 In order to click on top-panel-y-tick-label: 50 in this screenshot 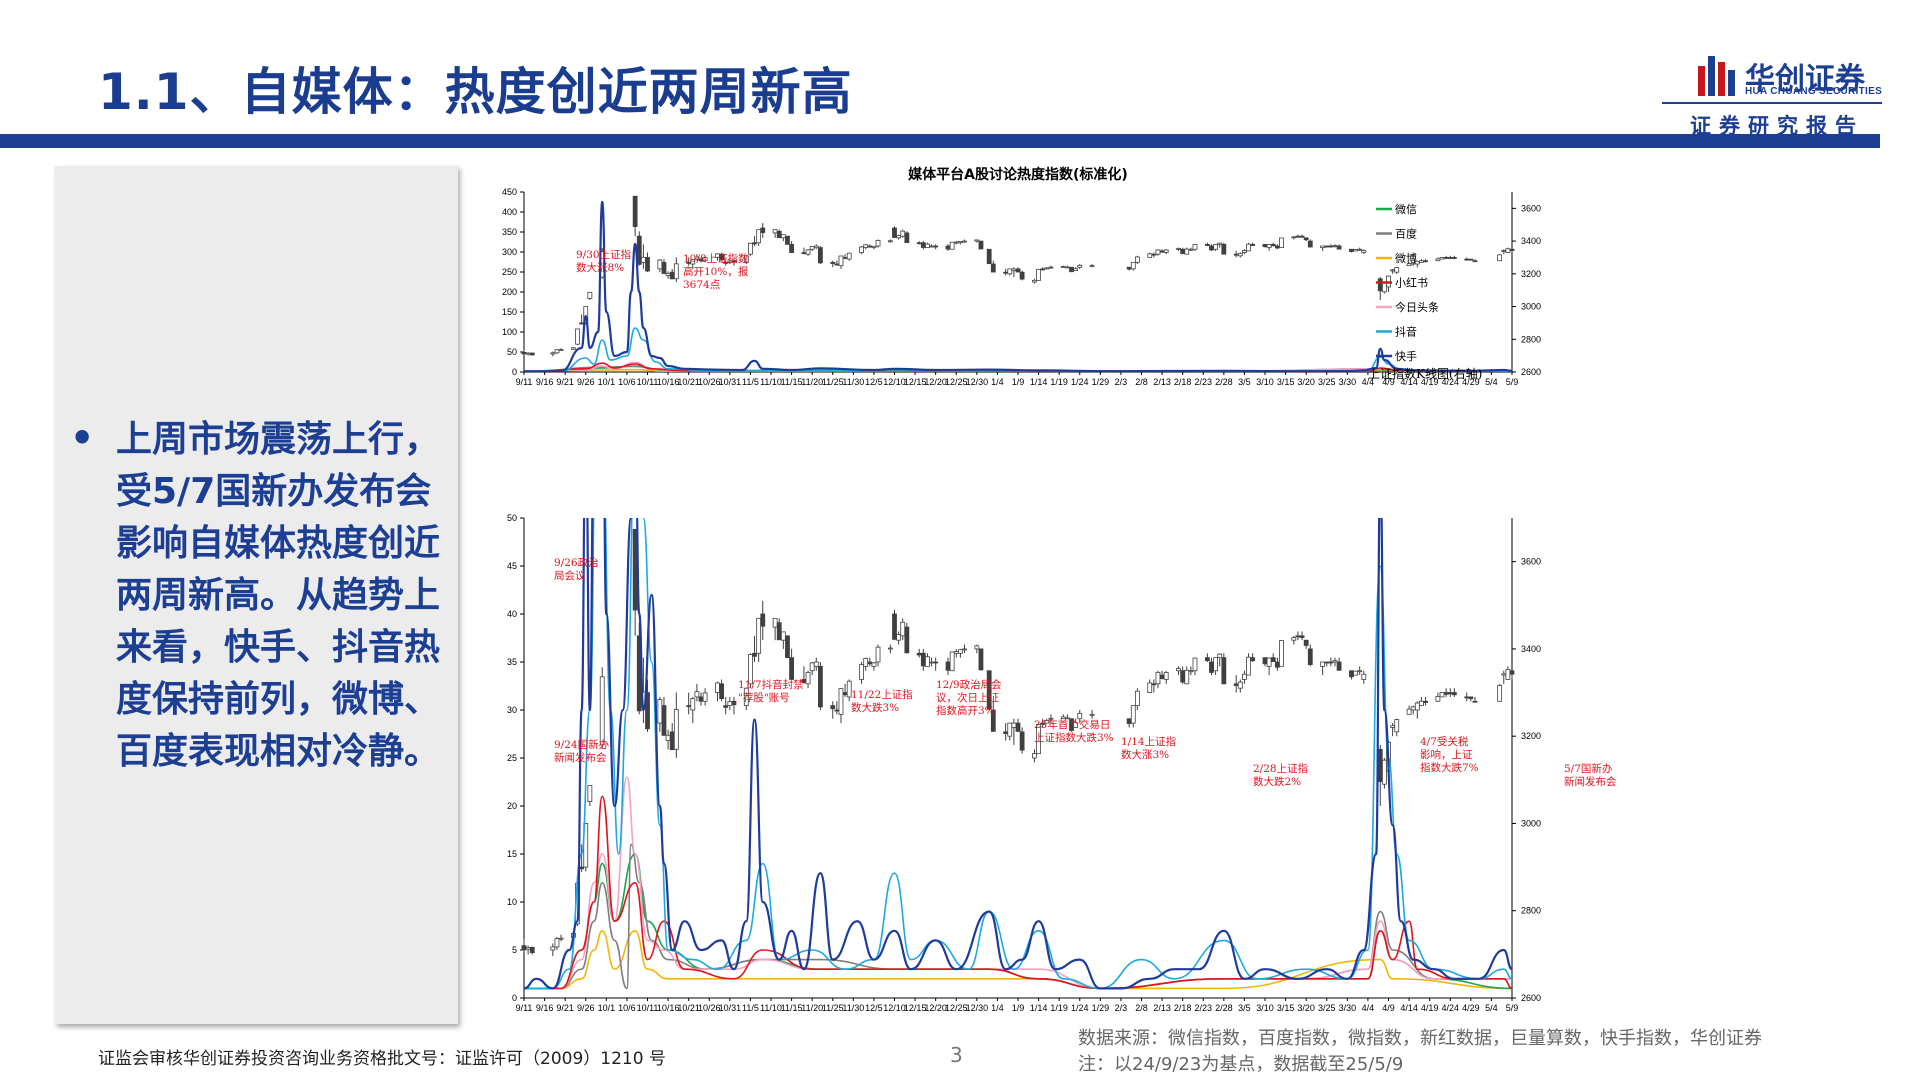, I will do `click(512, 352)`.